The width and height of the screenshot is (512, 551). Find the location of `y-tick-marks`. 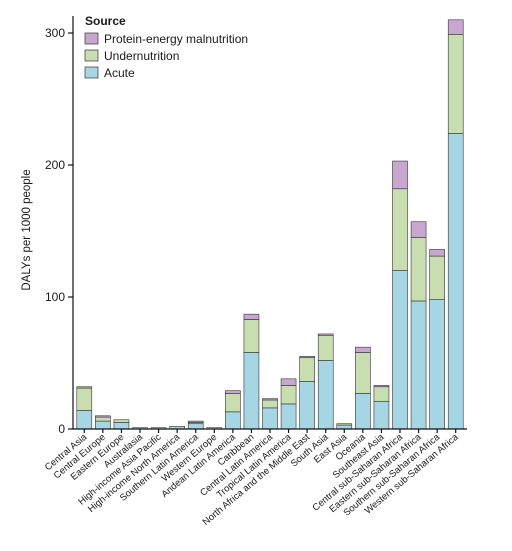

y-tick-marks is located at coordinates (70, 231).